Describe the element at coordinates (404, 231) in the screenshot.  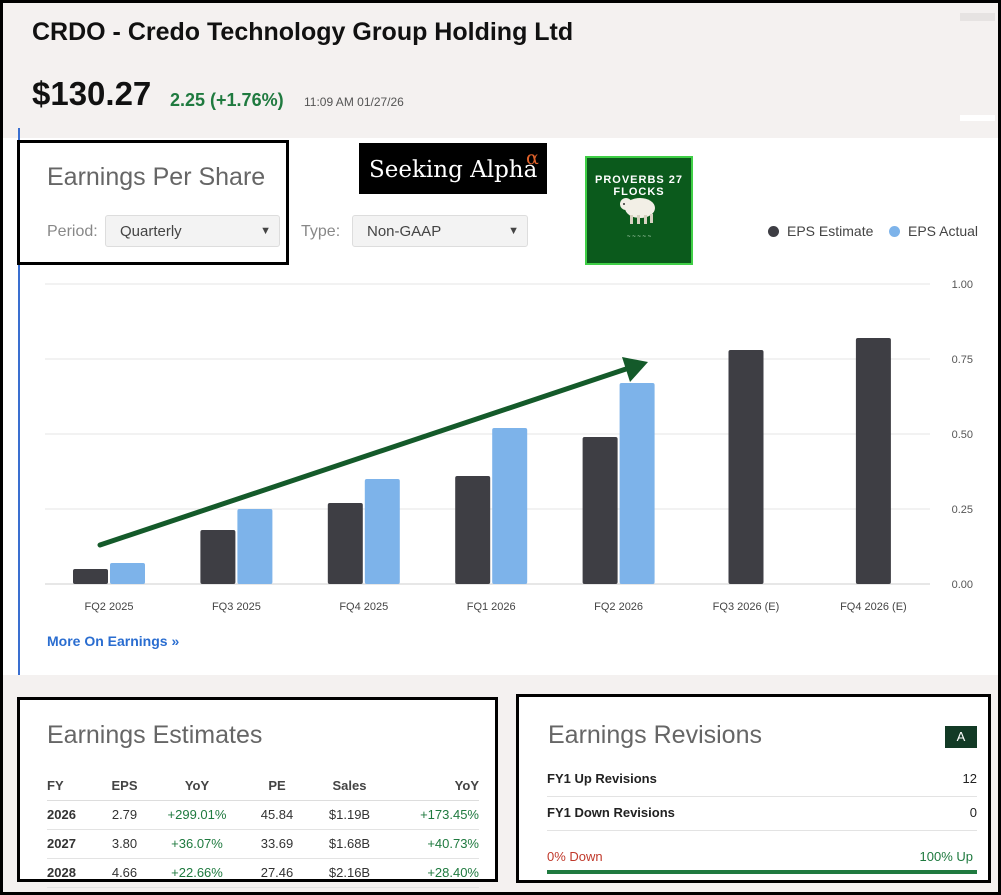
I see `type-select-value: Non-GAAP` at that location.